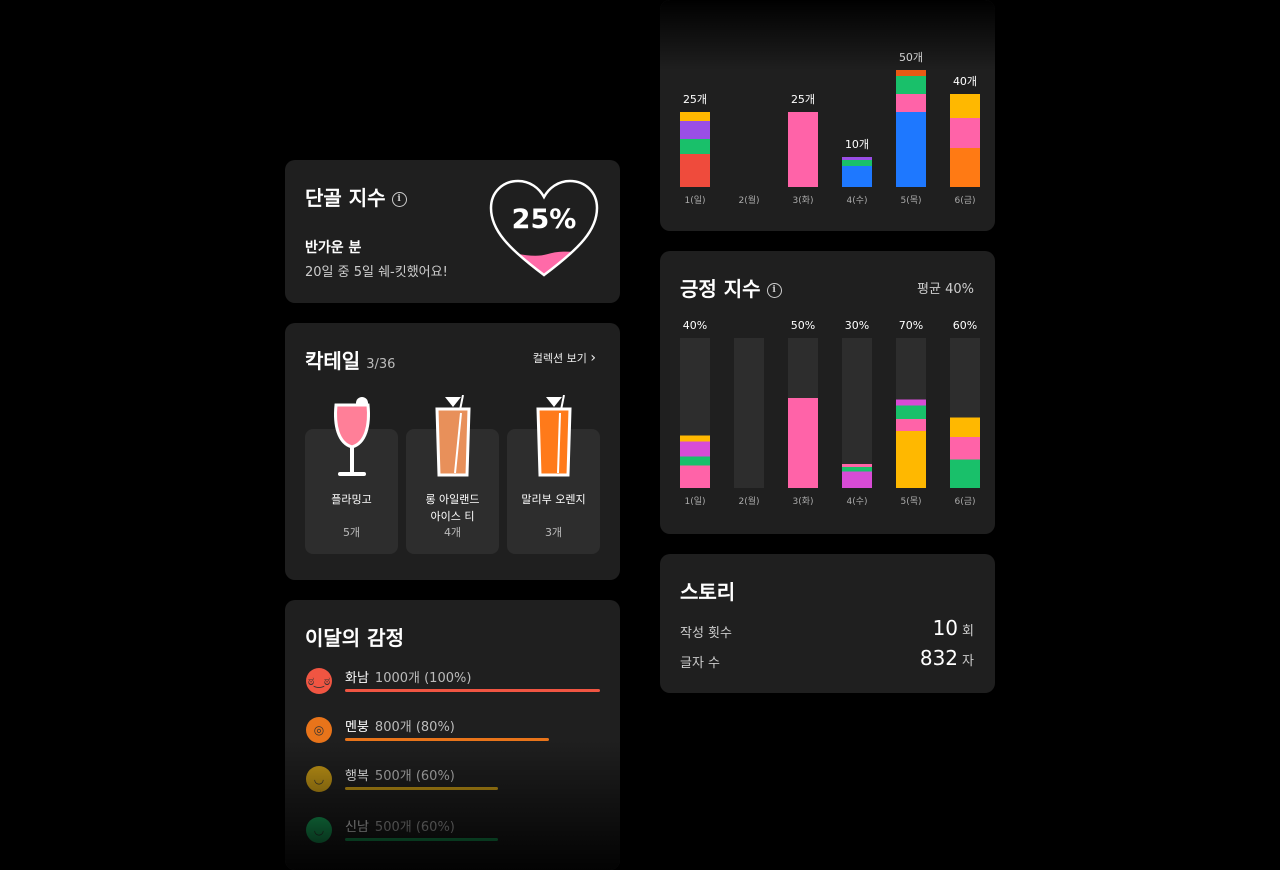 The image size is (1280, 870). What do you see at coordinates (319, 779) in the screenshot?
I see `smile-face-icon: ◡` at bounding box center [319, 779].